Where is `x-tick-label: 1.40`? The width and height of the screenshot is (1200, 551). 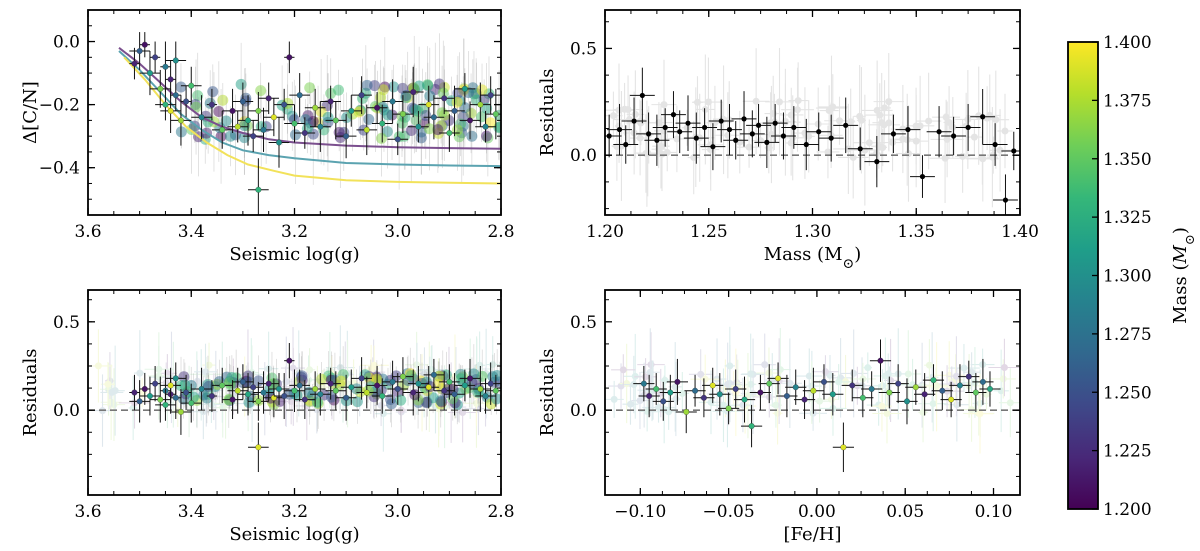
x-tick-label: 1.40 is located at coordinates (1020, 232).